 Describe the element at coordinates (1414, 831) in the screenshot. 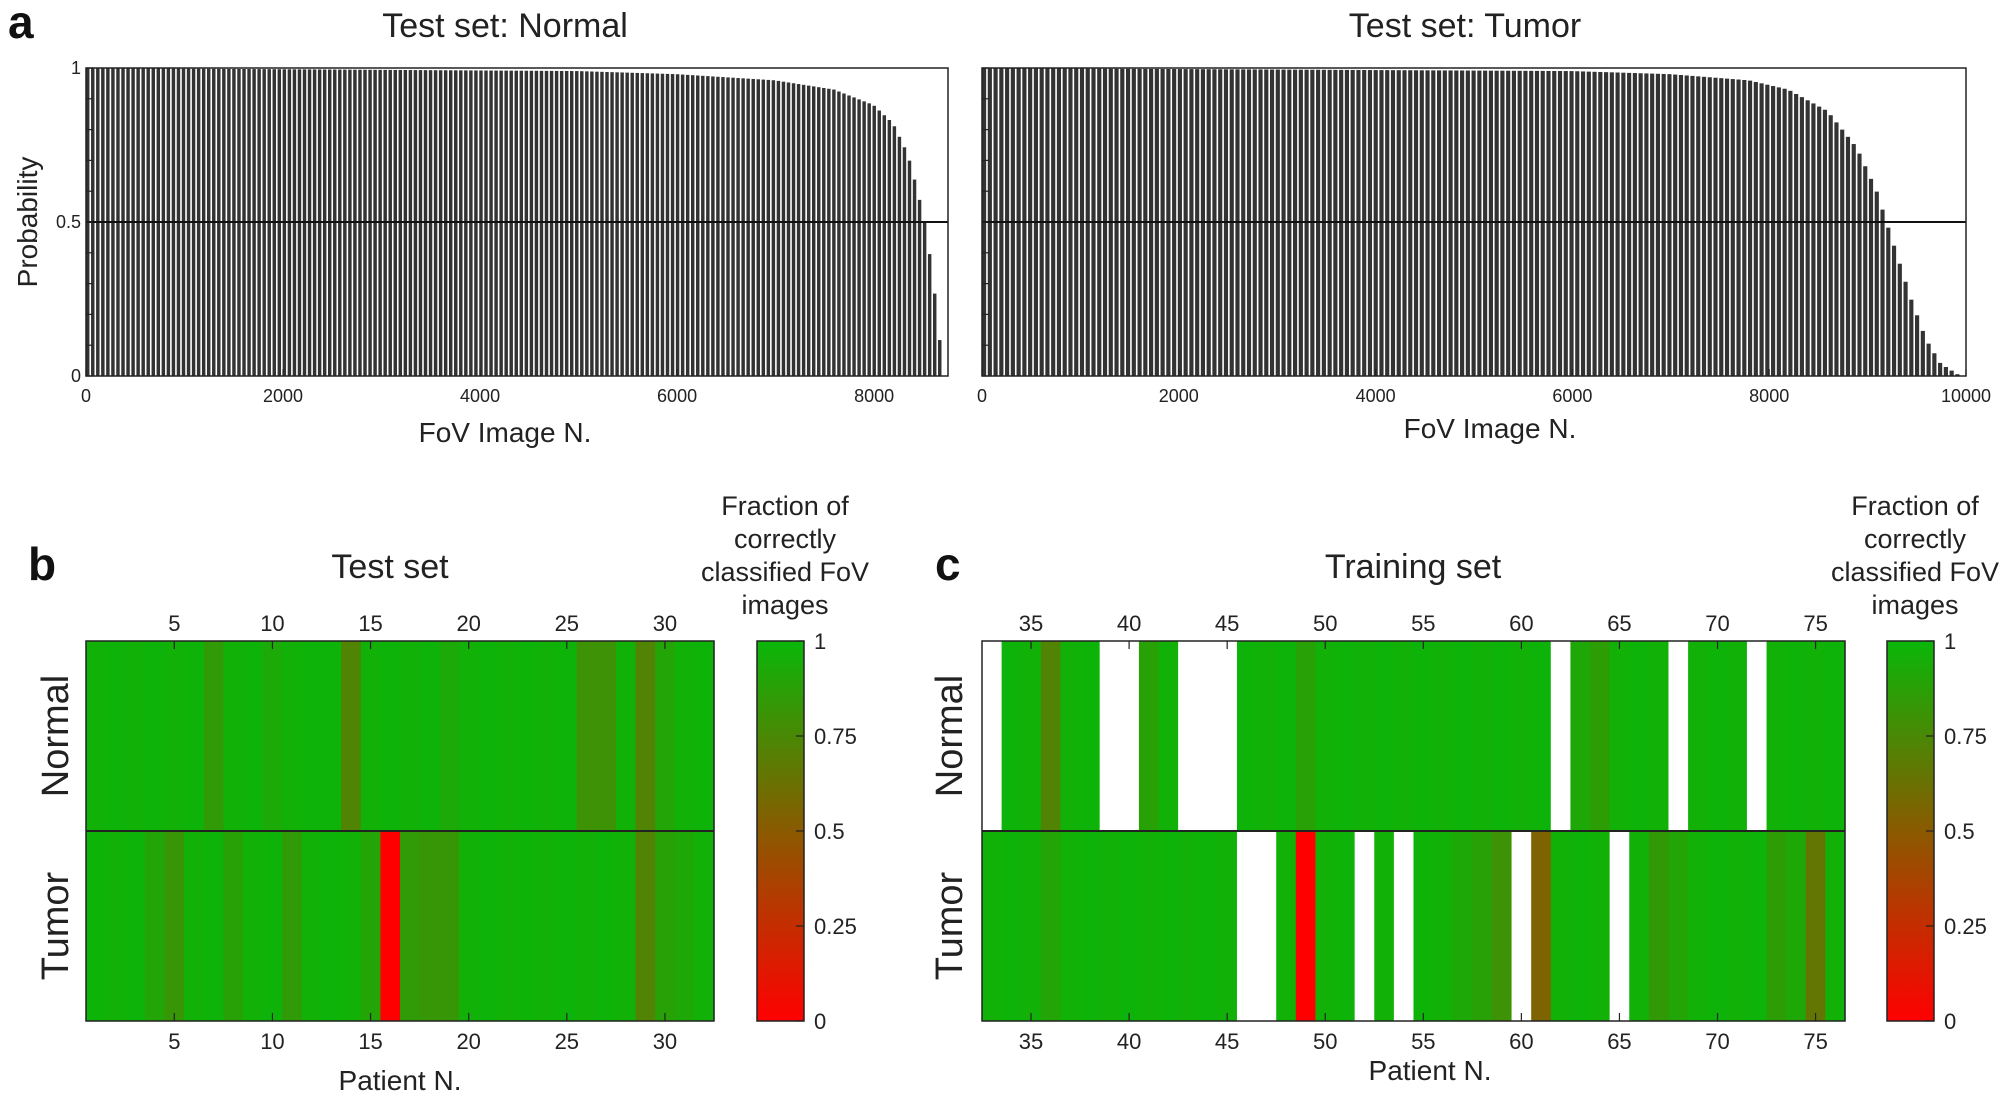

I see `chart-c-cells` at that location.